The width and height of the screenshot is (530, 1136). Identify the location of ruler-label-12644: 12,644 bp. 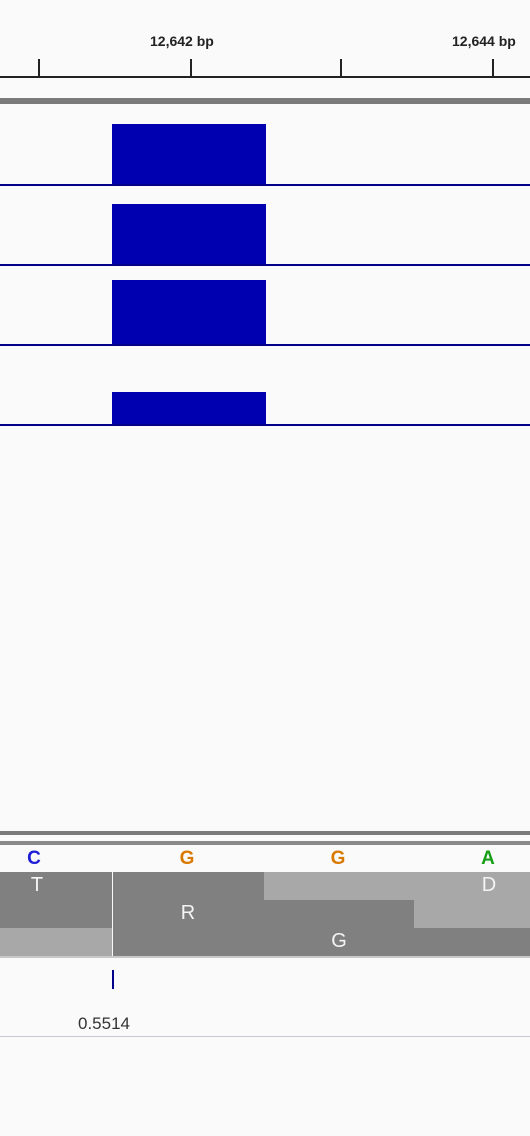
(484, 41).